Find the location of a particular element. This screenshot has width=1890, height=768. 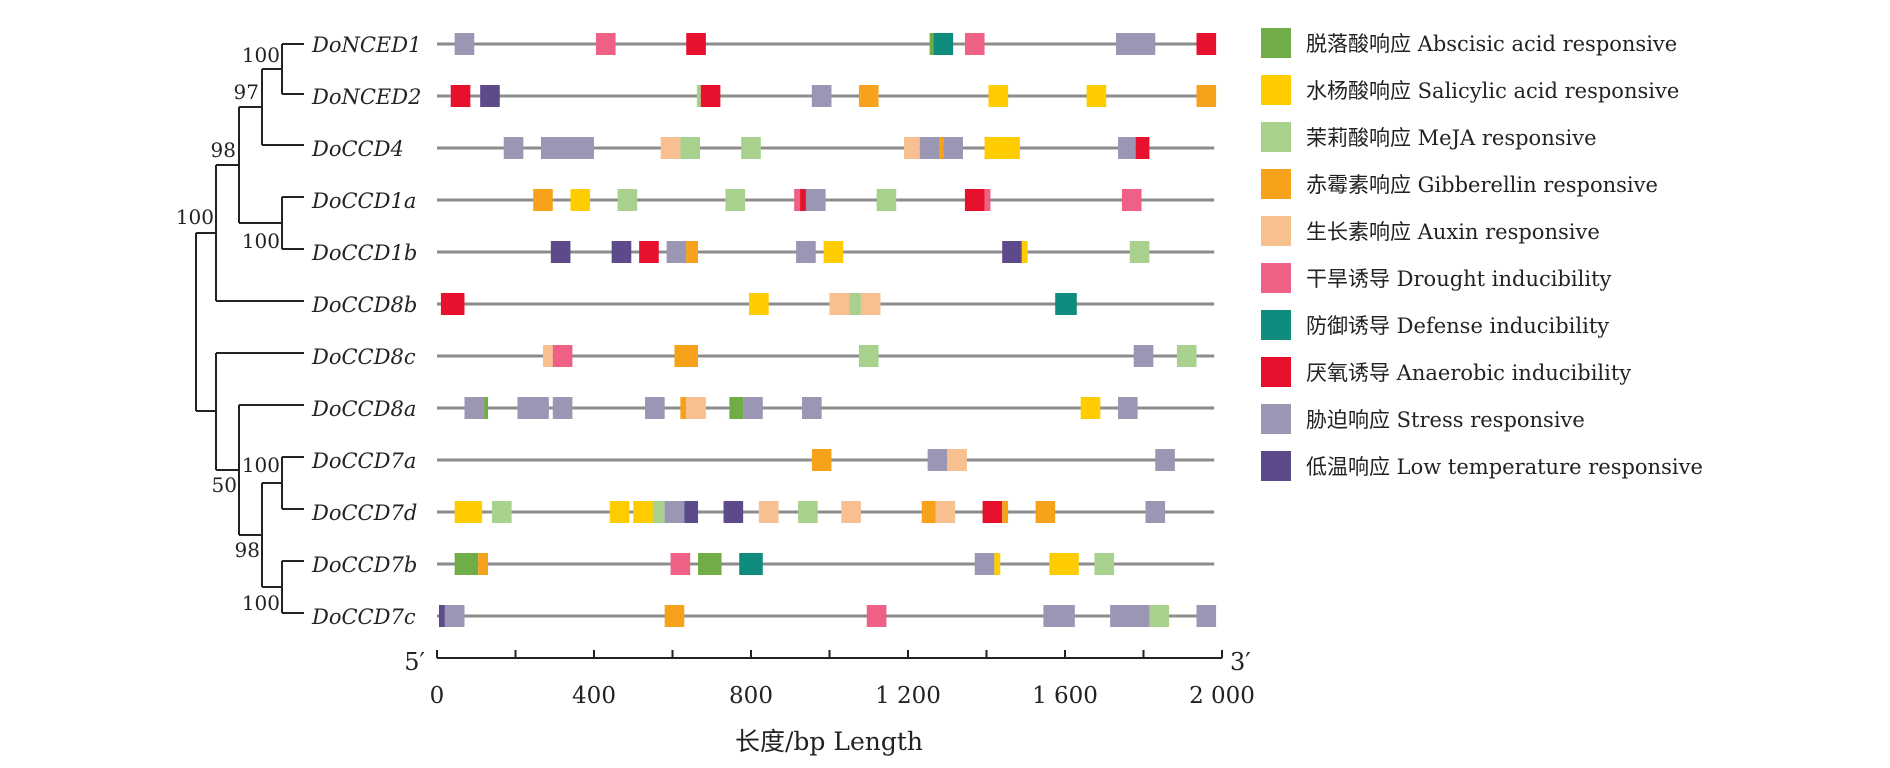

legend-item-ga: 赤霉素响应 Gibberellin responsive is located at coordinates (1459, 184).